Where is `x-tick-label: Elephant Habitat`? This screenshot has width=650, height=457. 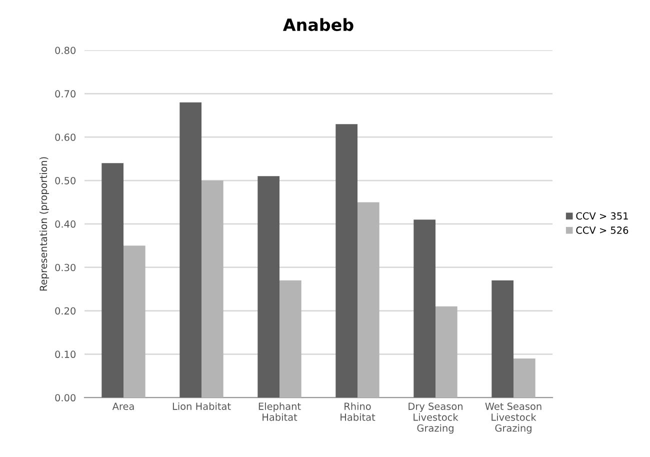
x-tick-label: Elephant Habitat is located at coordinates (279, 411).